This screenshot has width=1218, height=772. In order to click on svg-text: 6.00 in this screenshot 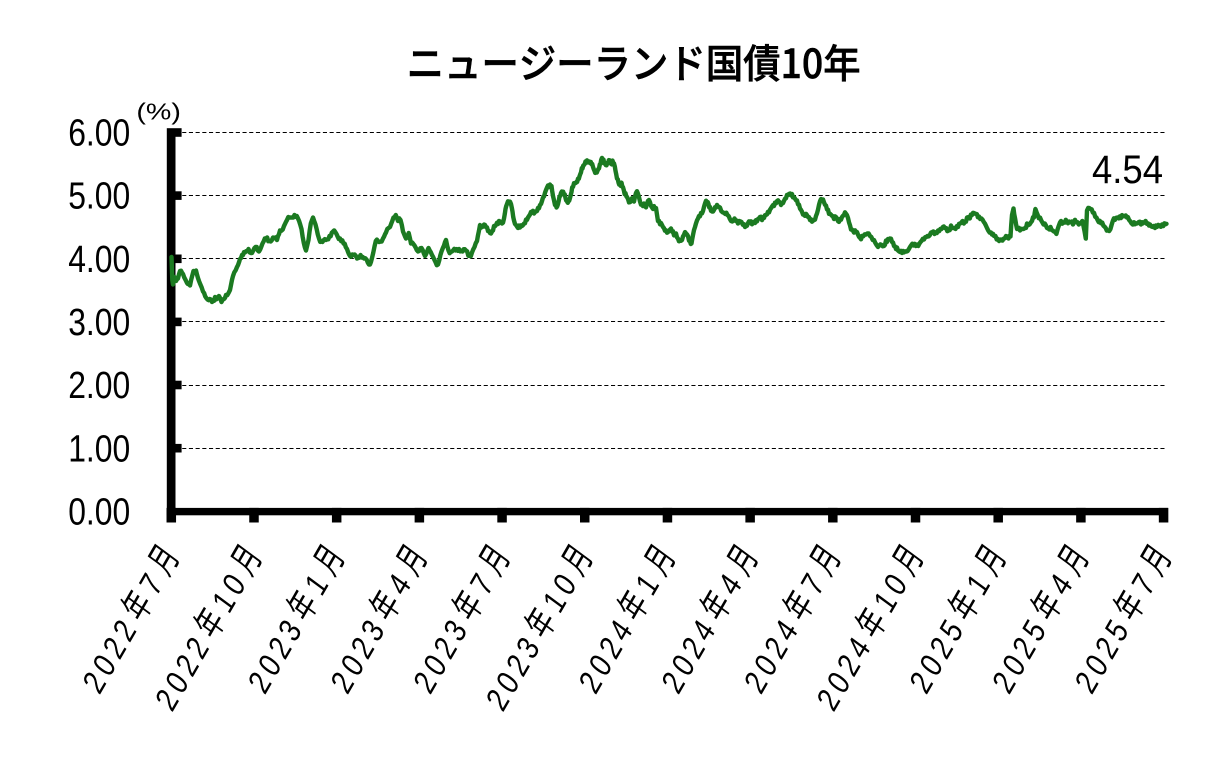, I will do `click(99, 134)`.